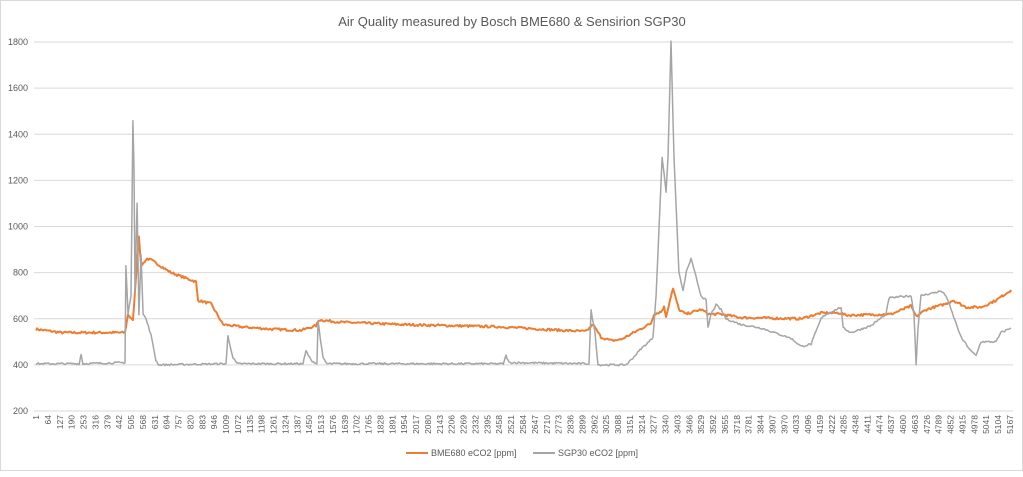  Describe the element at coordinates (20, 411) in the screenshot. I see `y-tick-label: 200` at that location.